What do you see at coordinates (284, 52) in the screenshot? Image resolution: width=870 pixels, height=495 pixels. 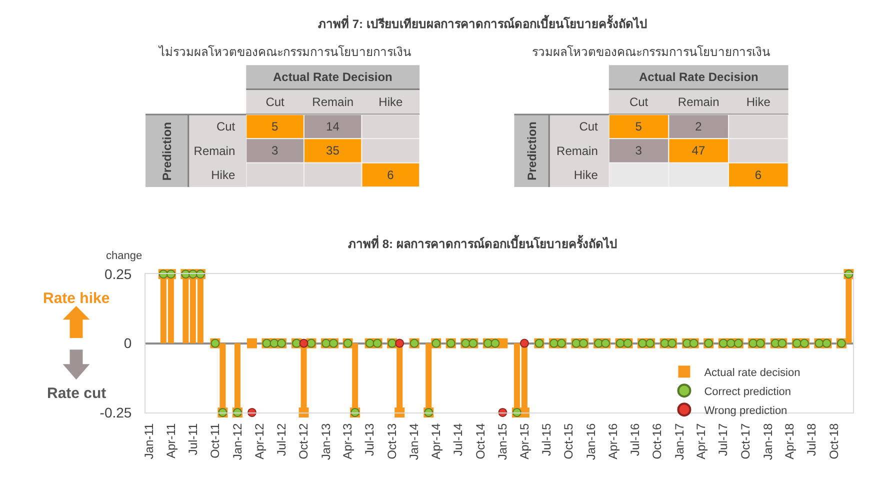 I see `chart-subtitle: ไม่รวมผลโหวตของคณะกรรมการนโยบายการเงิน` at bounding box center [284, 52].